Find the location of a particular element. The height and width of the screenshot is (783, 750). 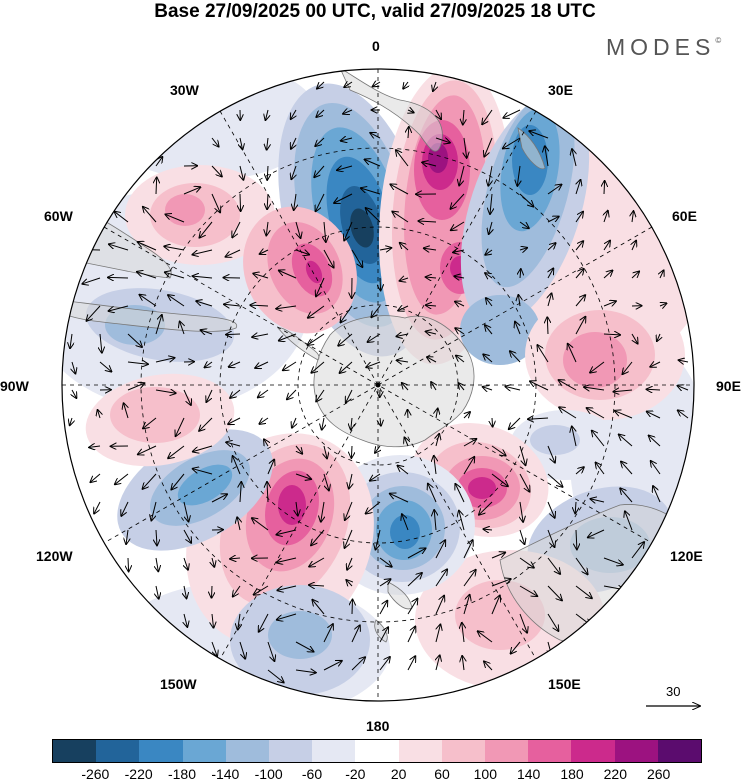

madagascar is located at coordinates (531, 148).